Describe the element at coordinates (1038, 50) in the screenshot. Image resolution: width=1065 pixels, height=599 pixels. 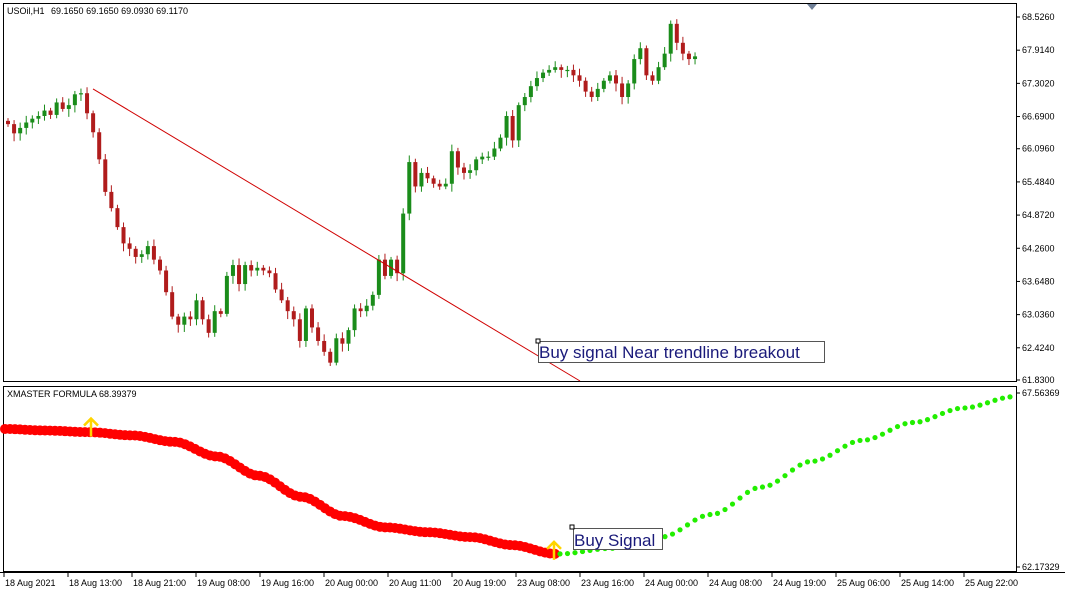
I see `price-tick-label: 67.9140` at that location.